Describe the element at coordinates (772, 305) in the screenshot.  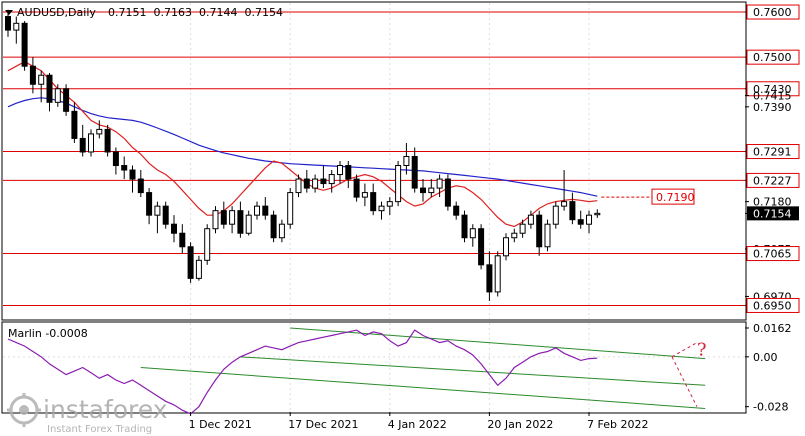
I see `price-tick-label: 0.6950` at that location.